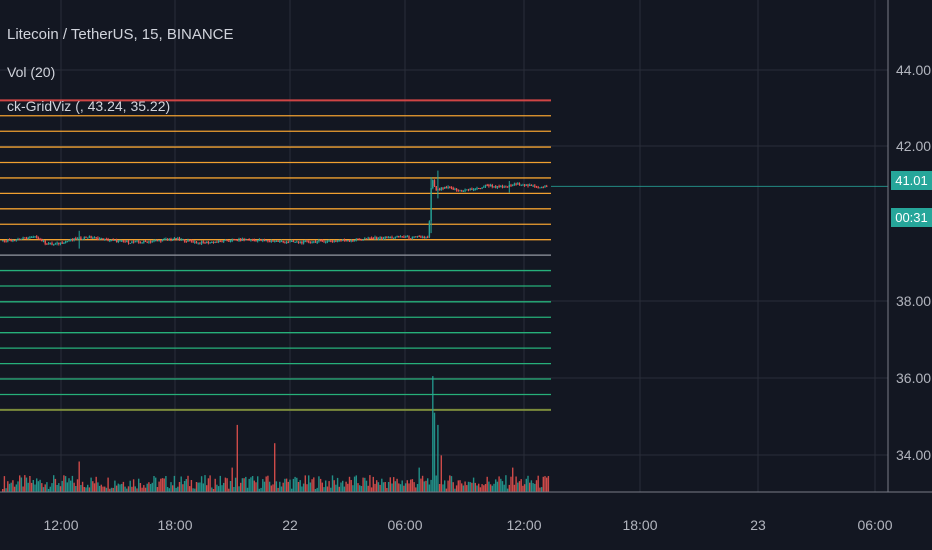 This screenshot has height=550, width=932. Describe the element at coordinates (31, 72) in the screenshot. I see `volume-legend: Vol (20)` at that location.